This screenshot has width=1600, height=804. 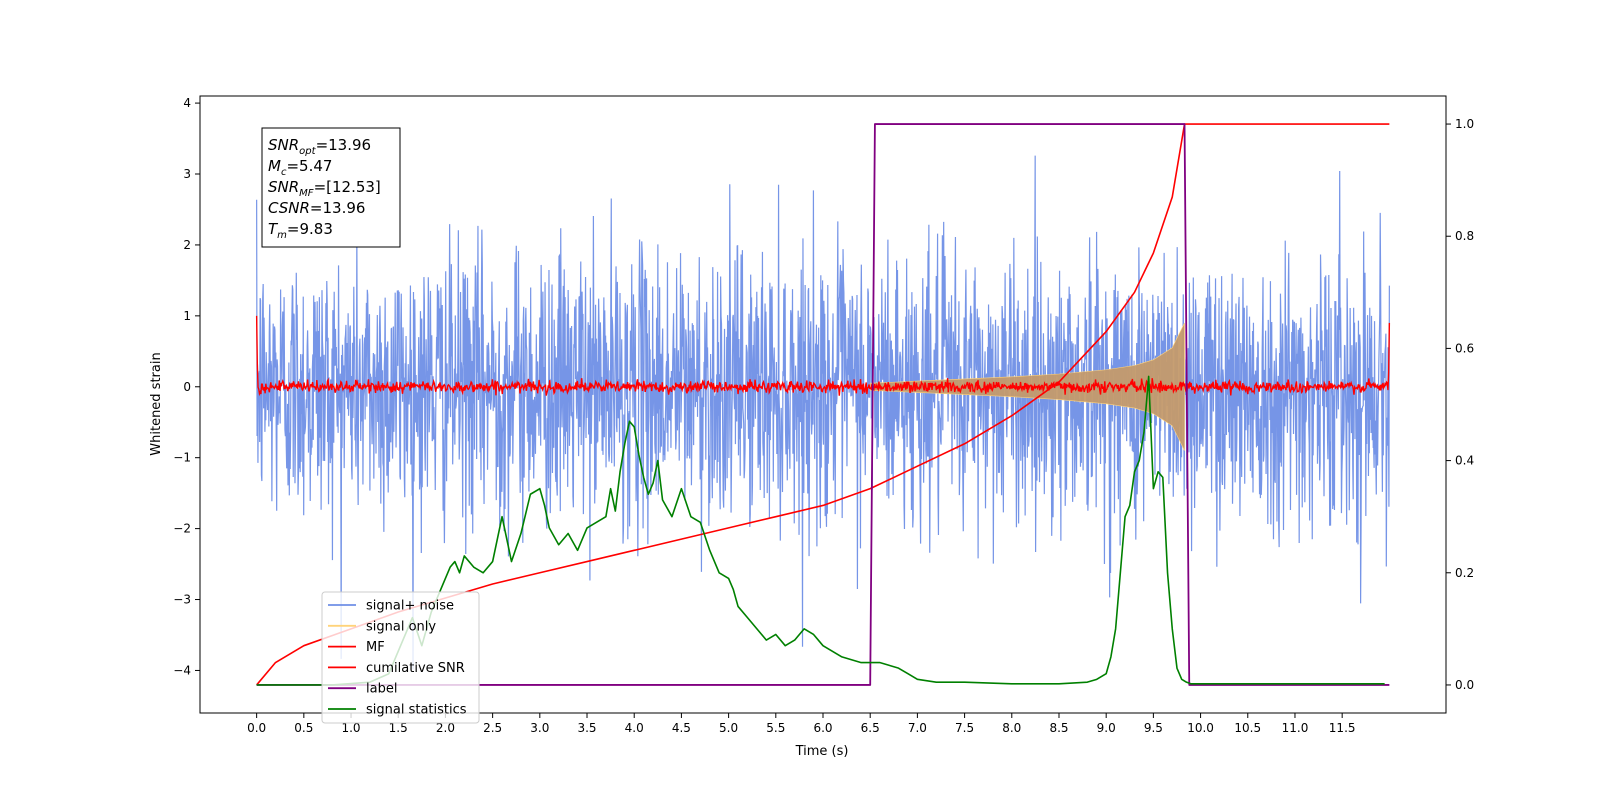 I want to click on annotation-line: CSNR=13.96, so click(x=316, y=208).